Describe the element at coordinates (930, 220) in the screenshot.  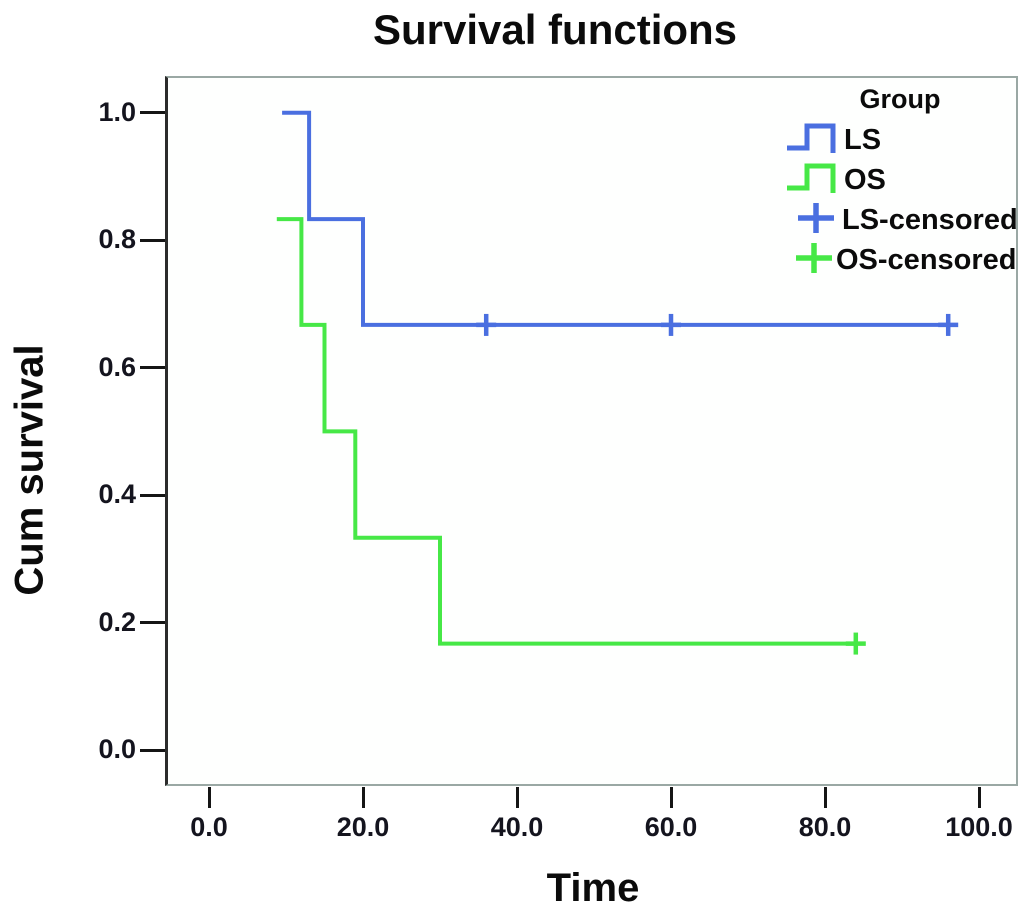
I see `legend-label-ls-censored: LS-censored` at that location.